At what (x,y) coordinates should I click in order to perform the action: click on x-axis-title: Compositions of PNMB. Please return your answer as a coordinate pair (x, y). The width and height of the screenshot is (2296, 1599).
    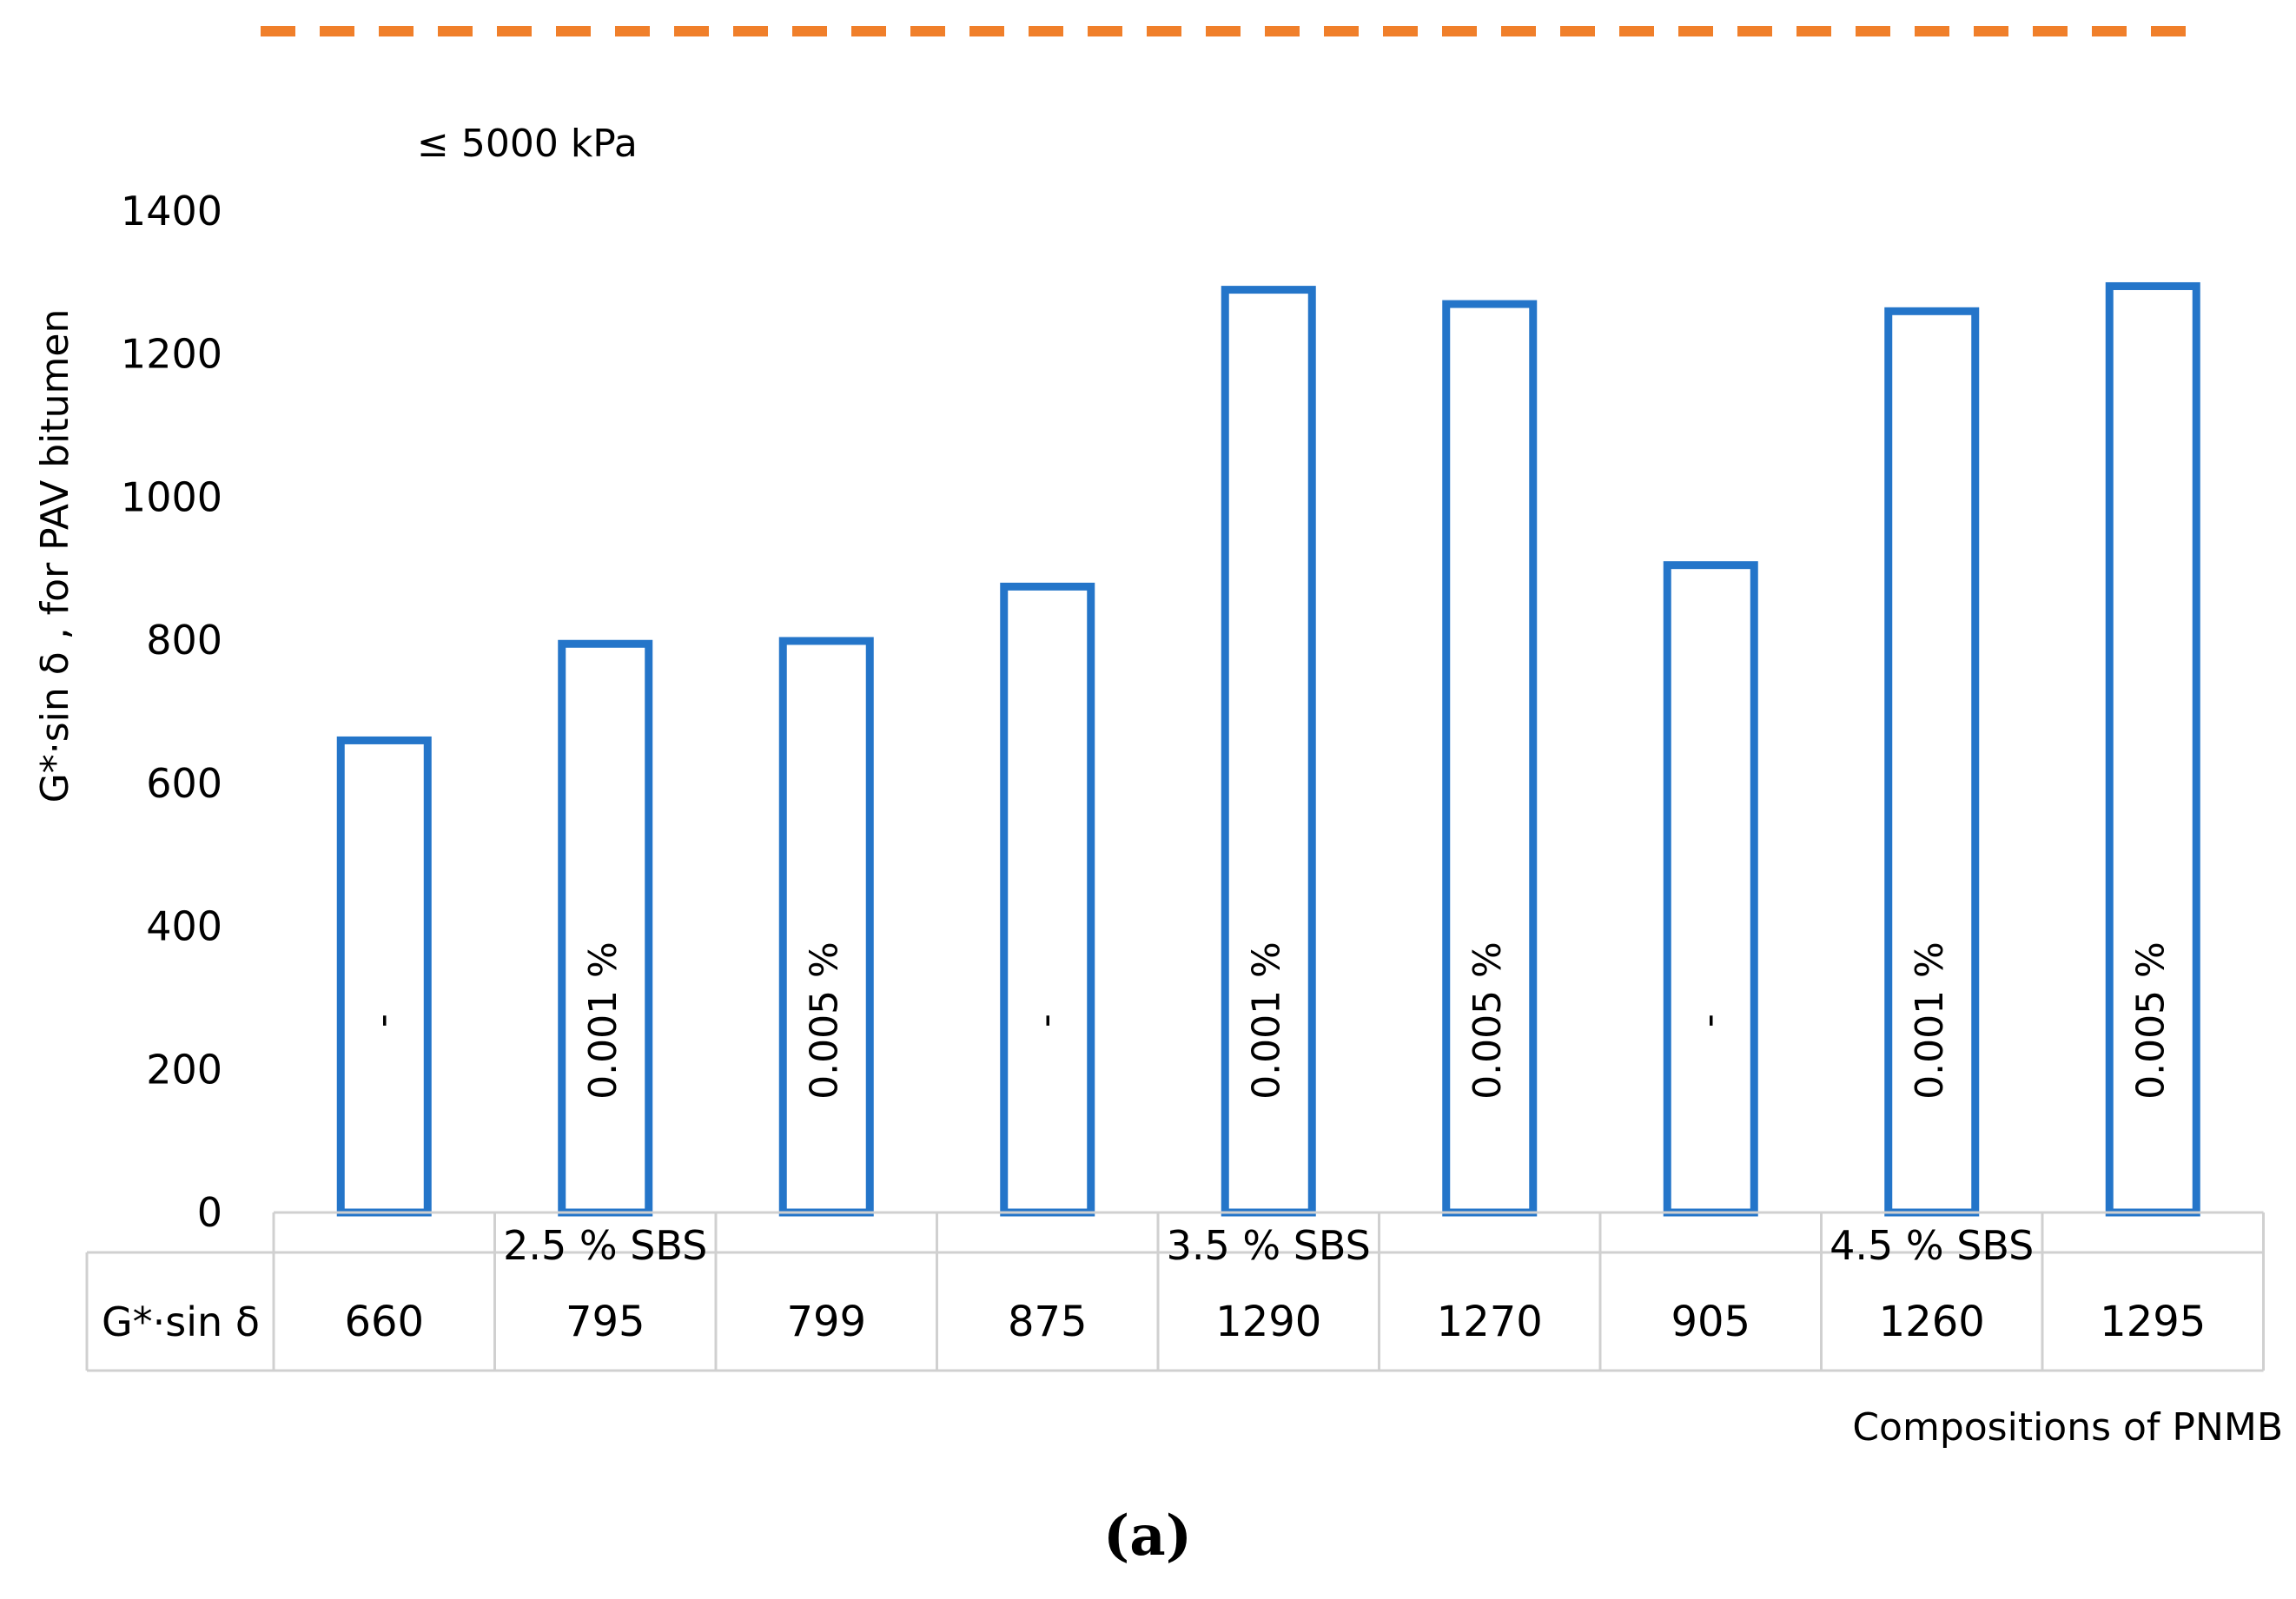
    Looking at the image, I should click on (2067, 1427).